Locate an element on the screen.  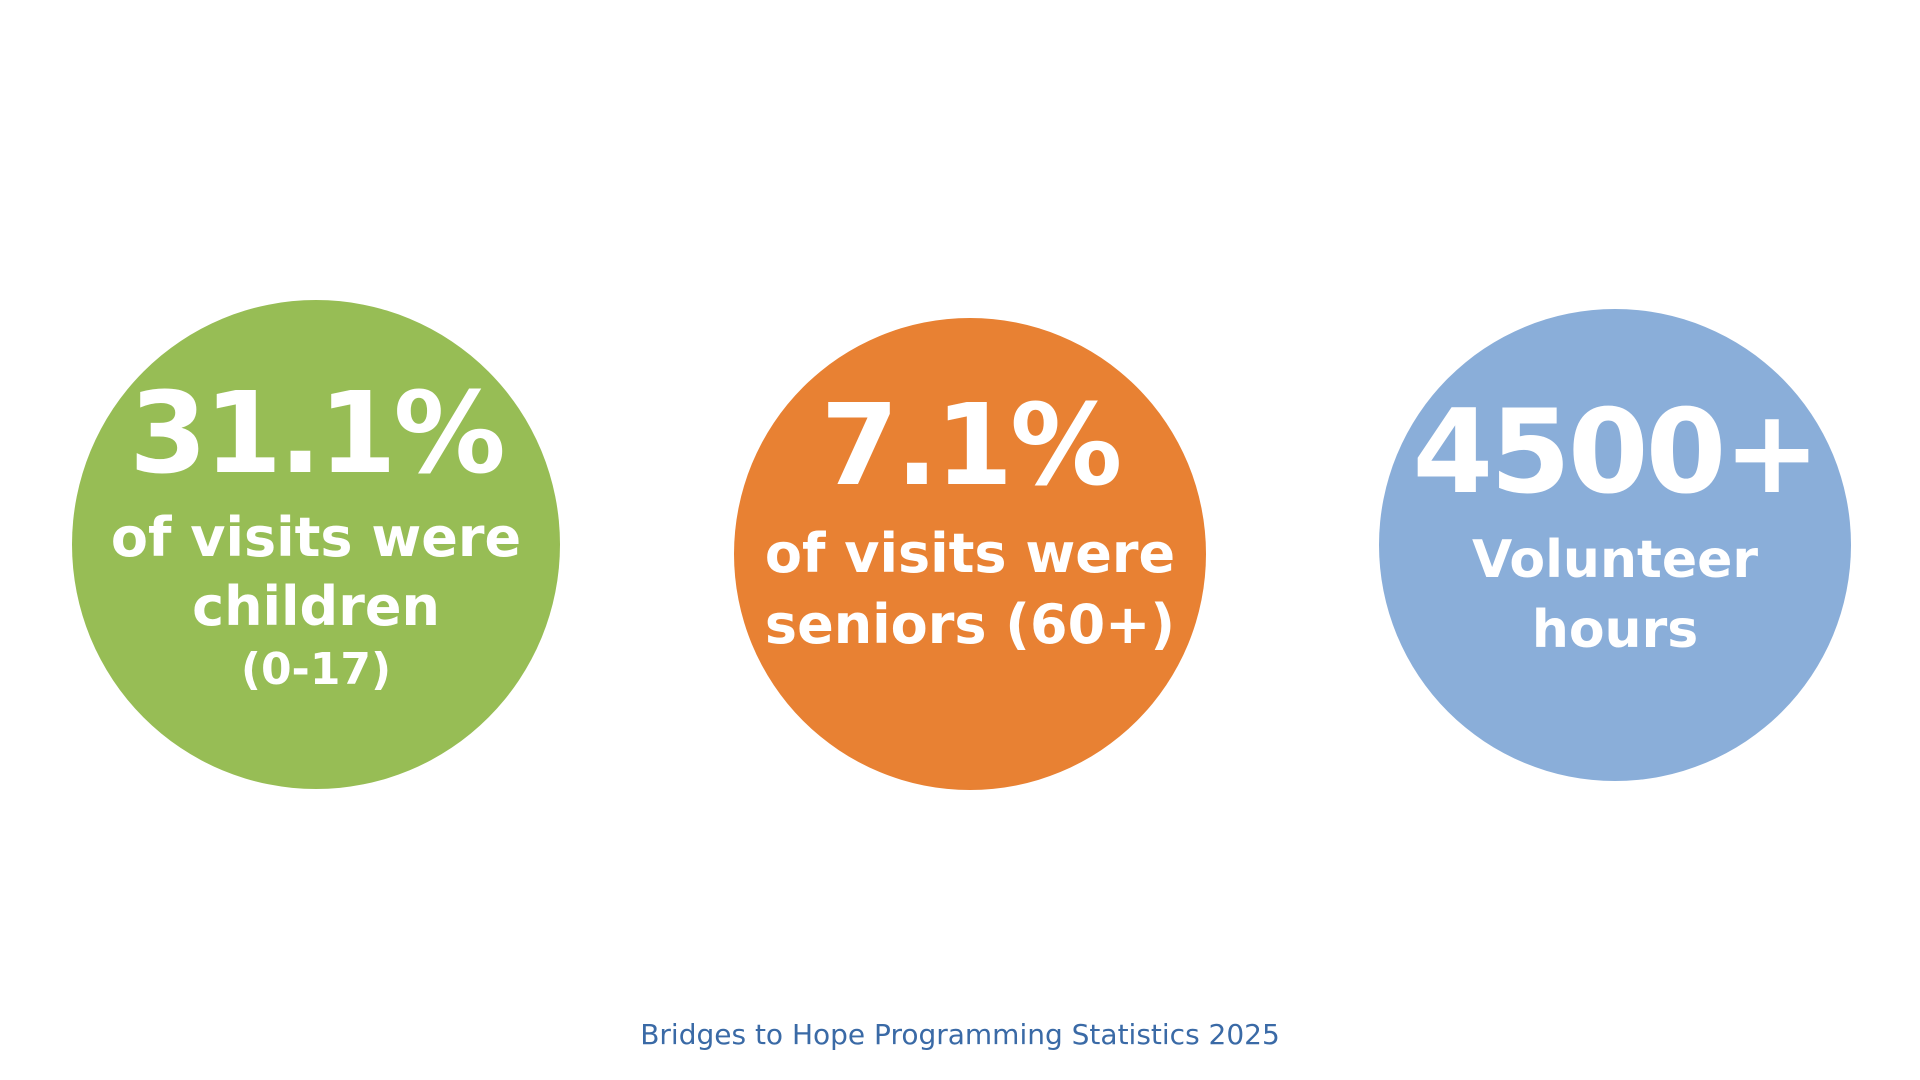
stat-label-line-1: Volunteer is located at coordinates (1615, 560).